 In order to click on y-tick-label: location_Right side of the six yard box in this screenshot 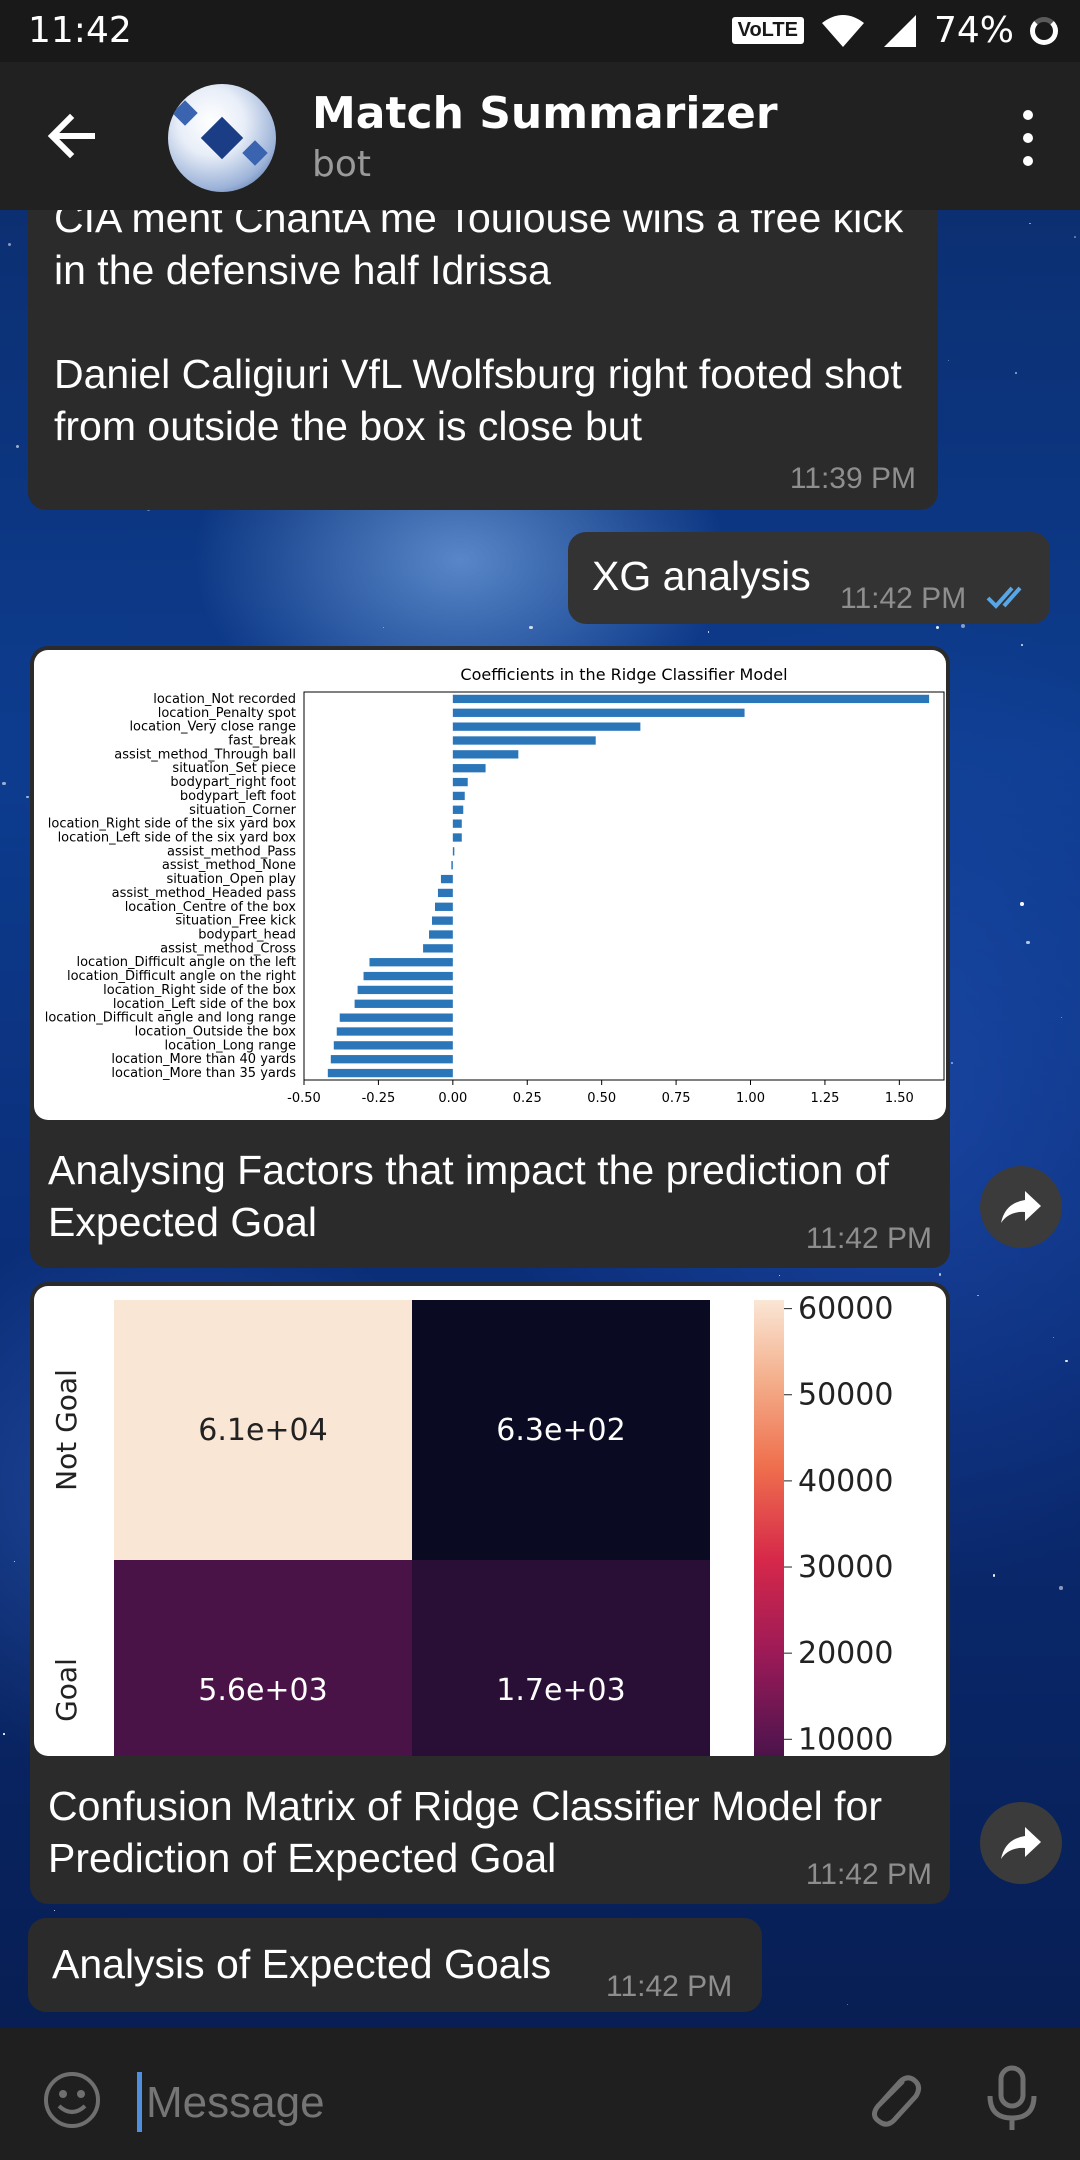, I will do `click(172, 824)`.